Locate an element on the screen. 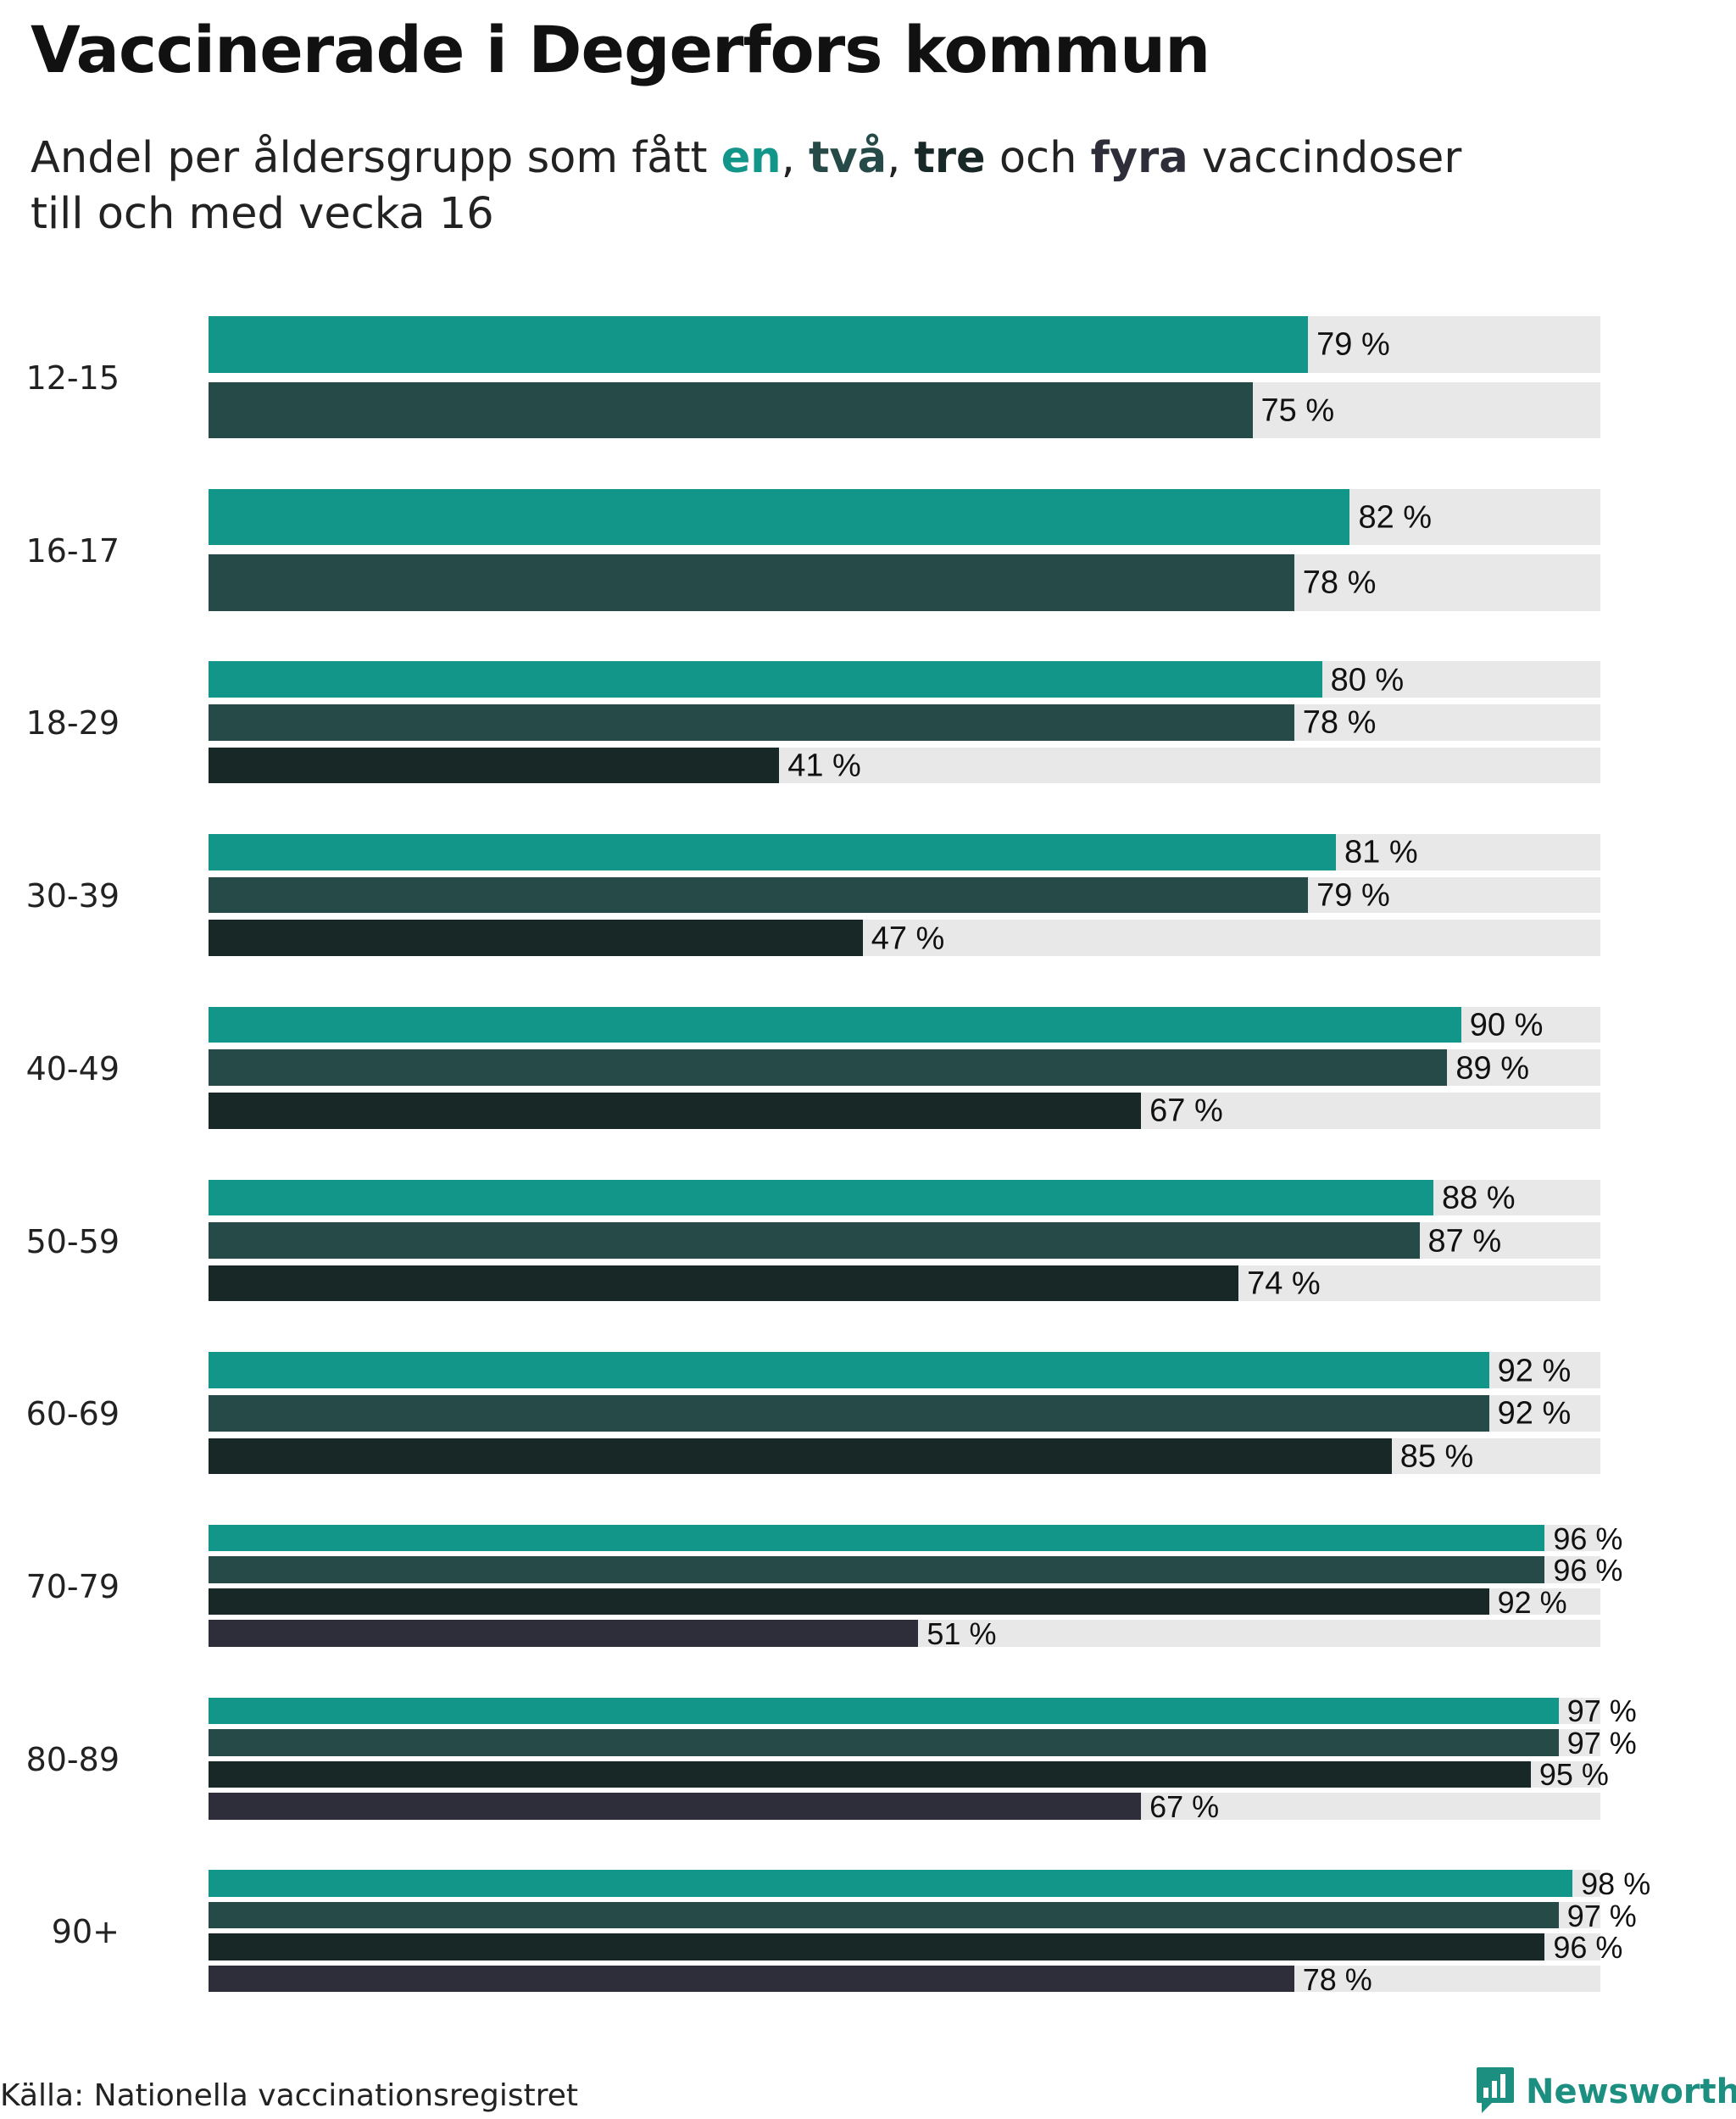 The image size is (1736, 2119). bar-en-90- is located at coordinates (891, 1883).